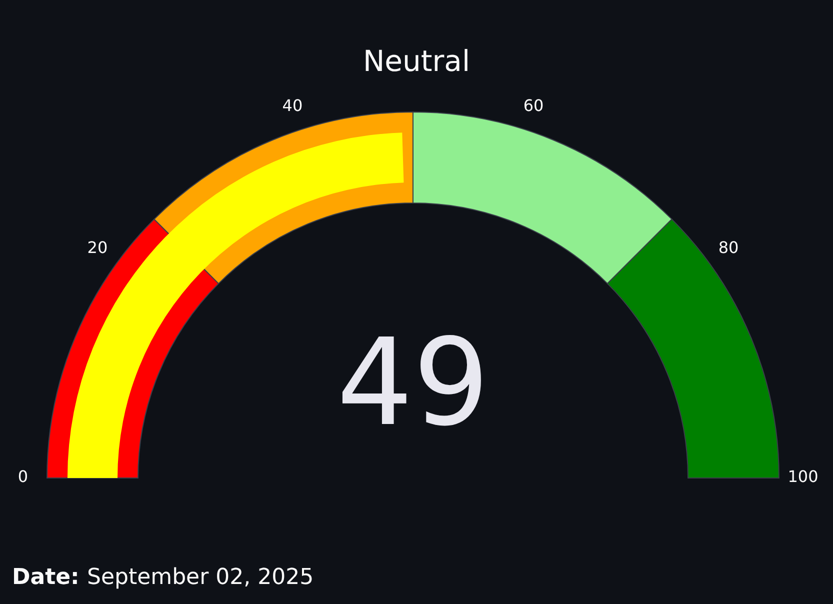 The height and width of the screenshot is (604, 833). Describe the element at coordinates (23, 476) in the screenshot. I see `text: 0` at that location.